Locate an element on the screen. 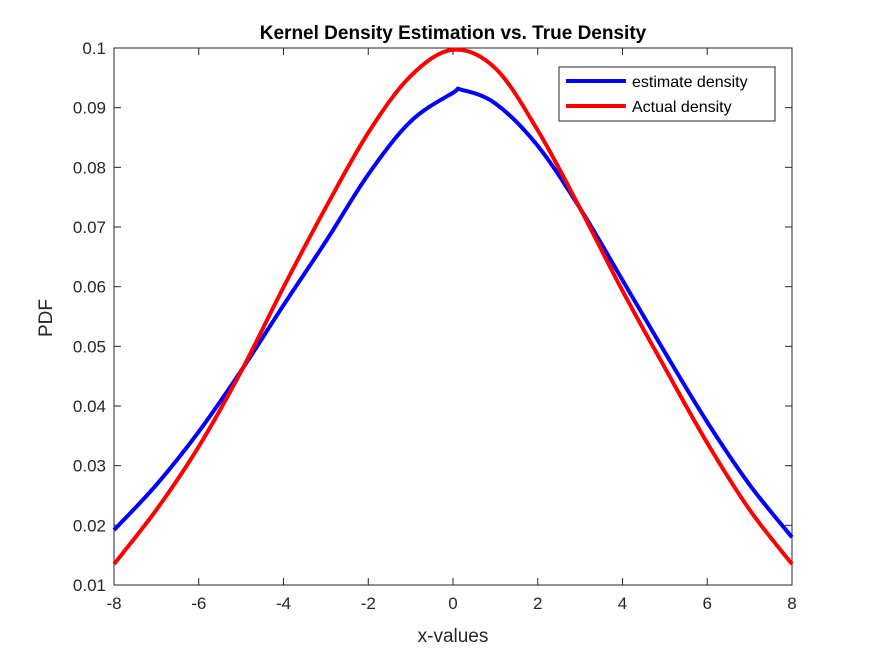 This screenshot has height=656, width=875. y-tick-label: 0.04 is located at coordinates (89, 406).